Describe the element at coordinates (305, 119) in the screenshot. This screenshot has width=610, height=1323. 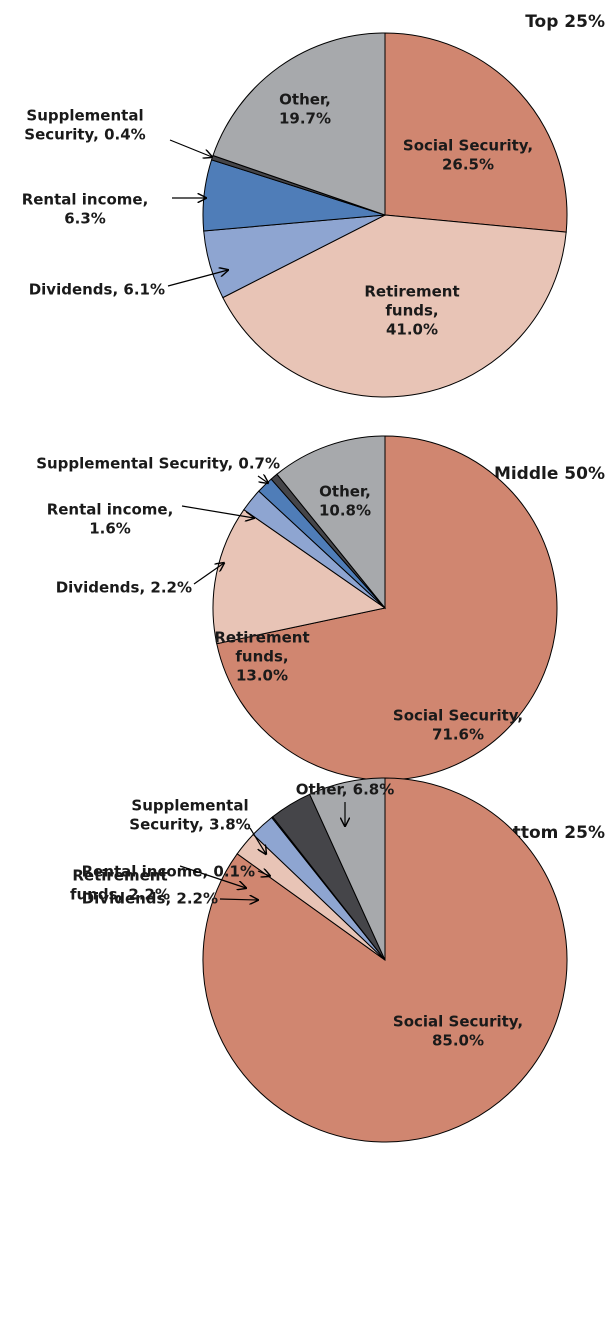
I see `slice-label: 19.7%` at that location.